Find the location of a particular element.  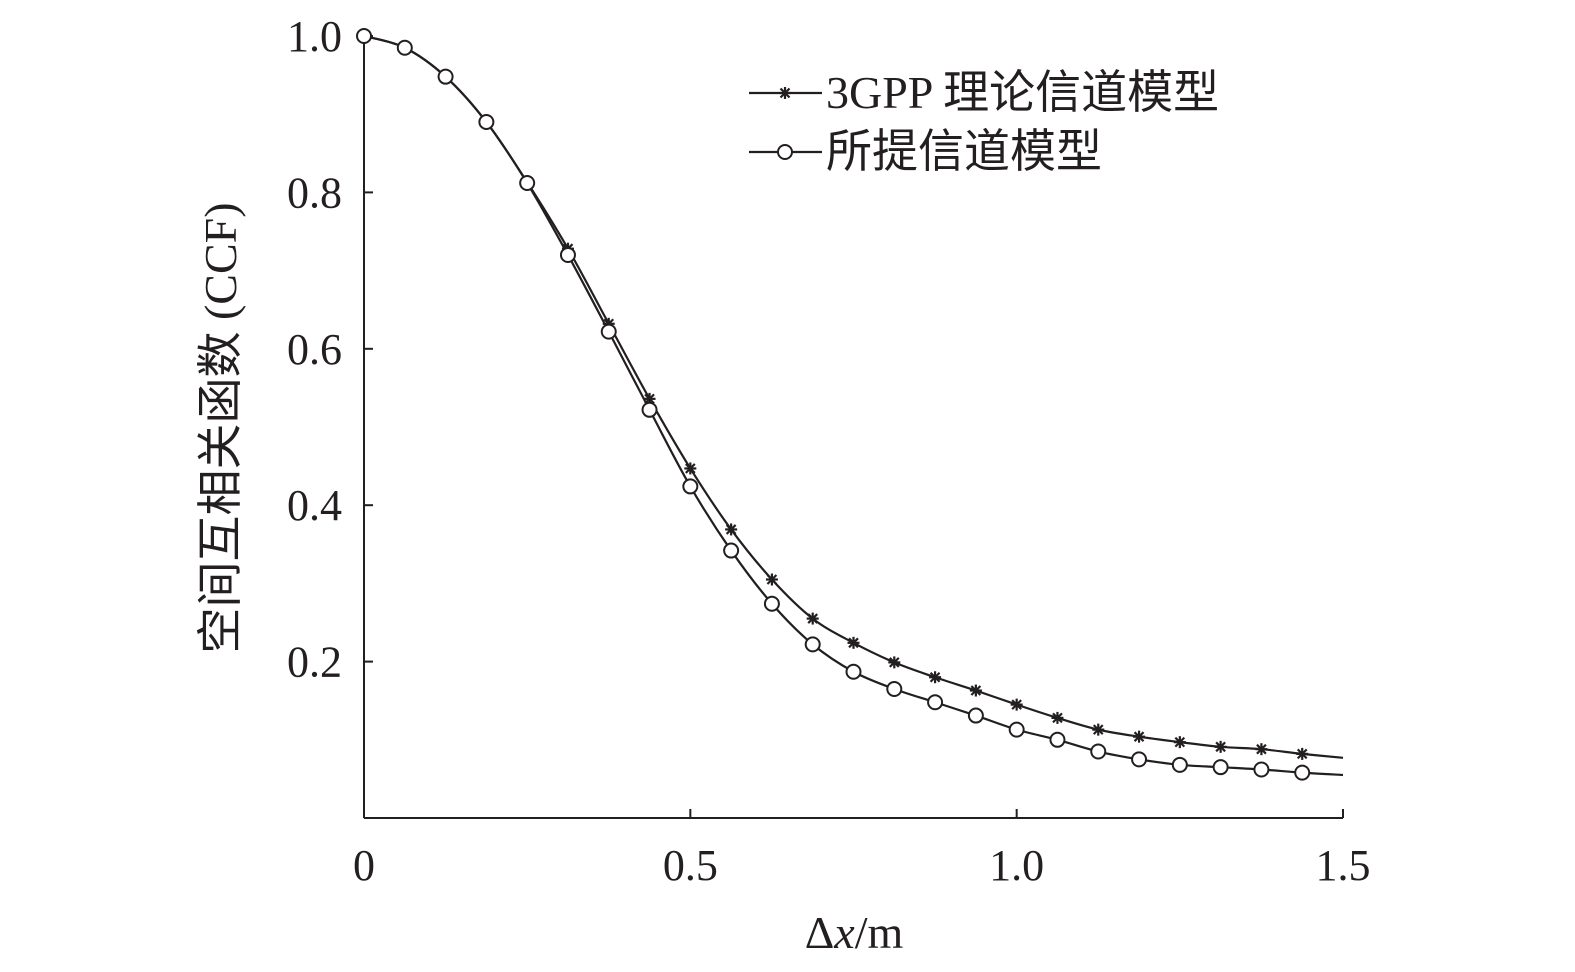

legend: 3GPP 理论信道模型 所提信道模型 is located at coordinates (984, 122).